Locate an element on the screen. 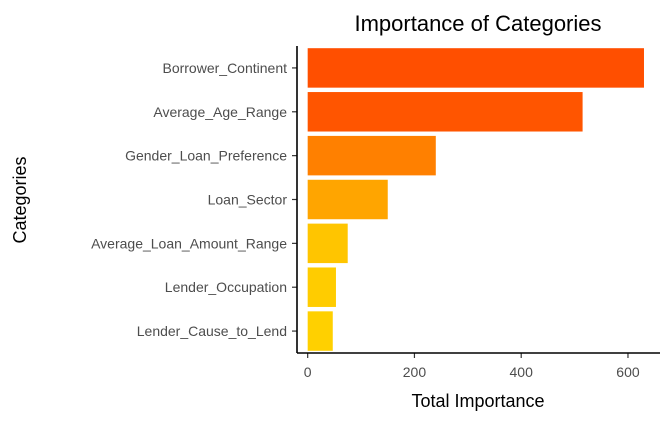  x-tick-label: 200 is located at coordinates (415, 372).